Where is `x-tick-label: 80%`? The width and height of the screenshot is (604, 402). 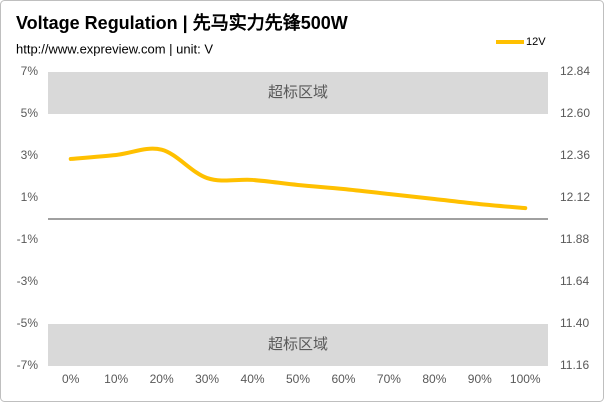
x-tick-label: 80% is located at coordinates (434, 379).